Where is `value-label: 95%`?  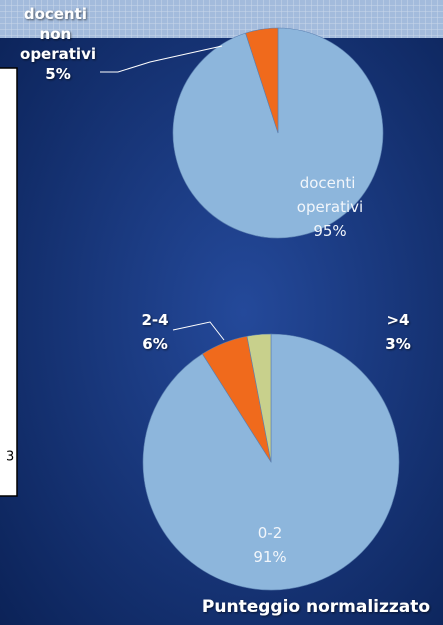
value-label: 95% is located at coordinates (329, 231).